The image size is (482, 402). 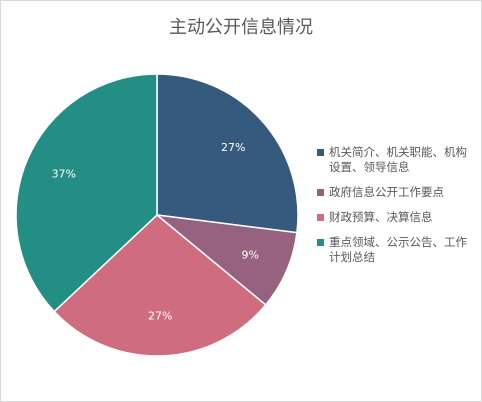 I want to click on legend-item-1: 政府信息公开工作要点, so click(x=397, y=192).